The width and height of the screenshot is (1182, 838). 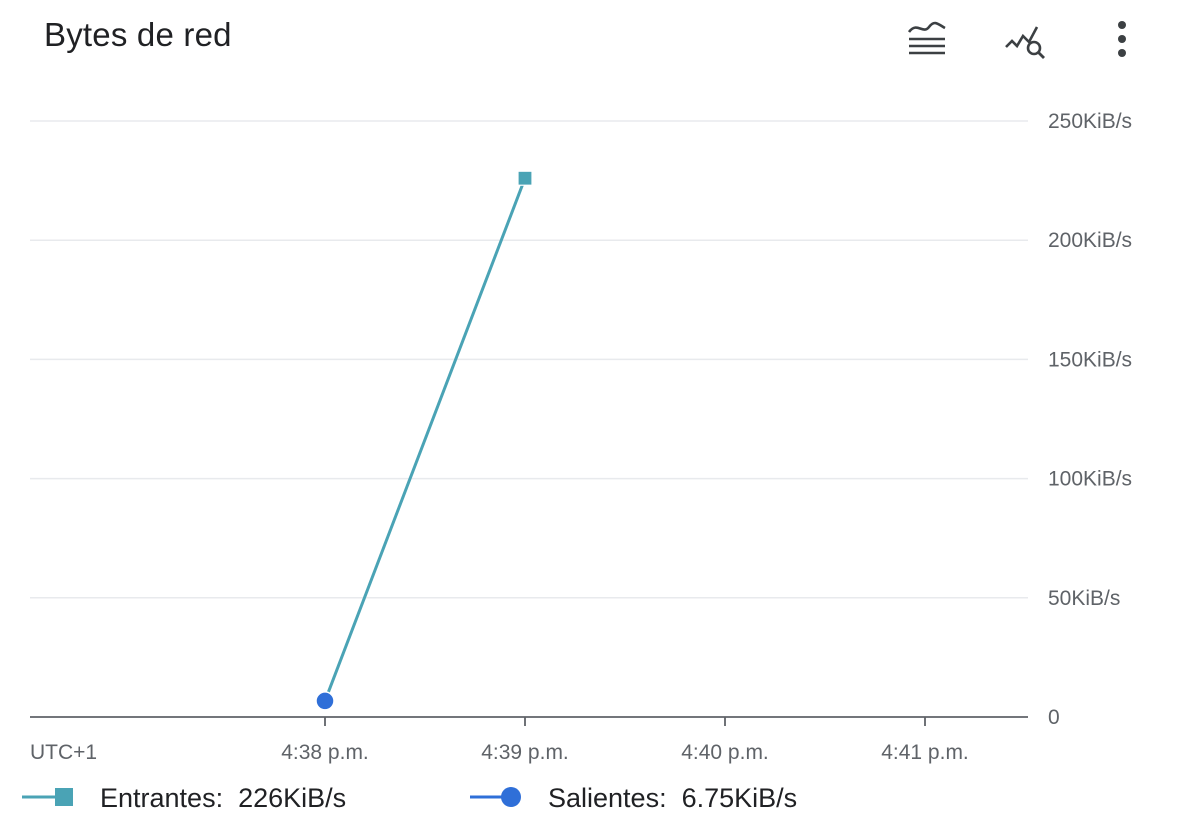 I want to click on more-vert-glyph, so click(x=1122, y=39).